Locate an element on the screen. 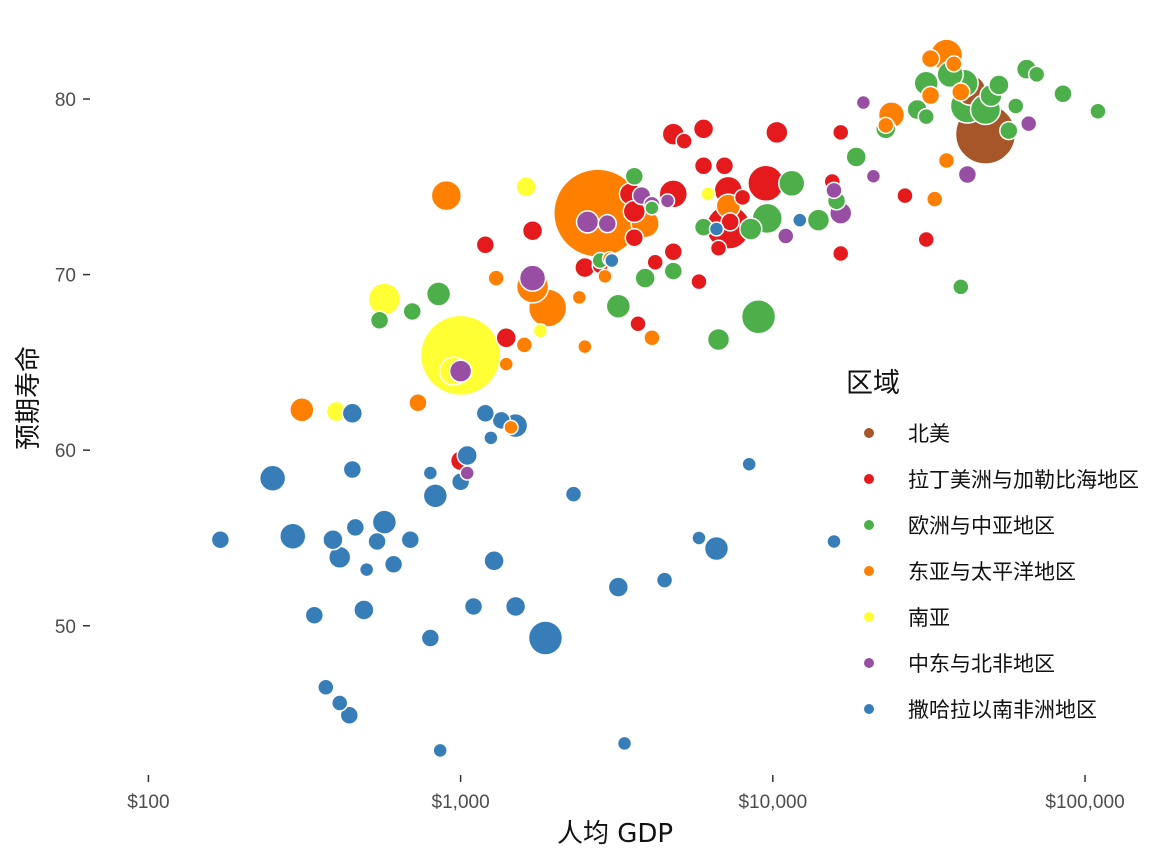  y-tick-label: 70 is located at coordinates (65, 276).